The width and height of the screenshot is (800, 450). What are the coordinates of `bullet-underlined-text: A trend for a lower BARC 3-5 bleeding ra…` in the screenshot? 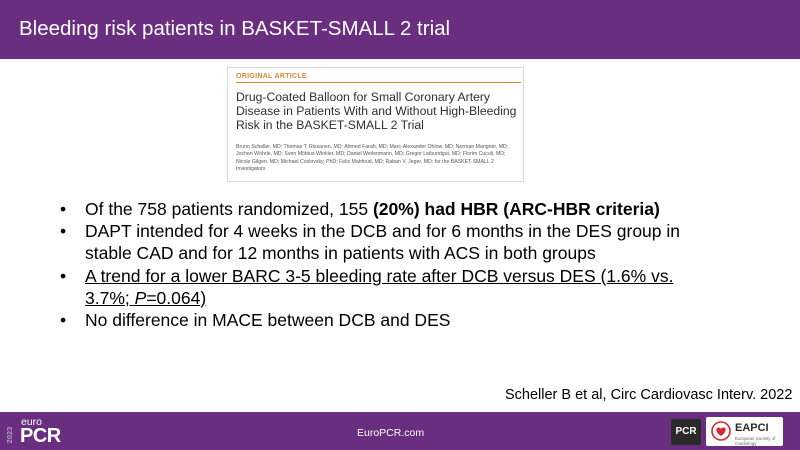 It's located at (379, 287).